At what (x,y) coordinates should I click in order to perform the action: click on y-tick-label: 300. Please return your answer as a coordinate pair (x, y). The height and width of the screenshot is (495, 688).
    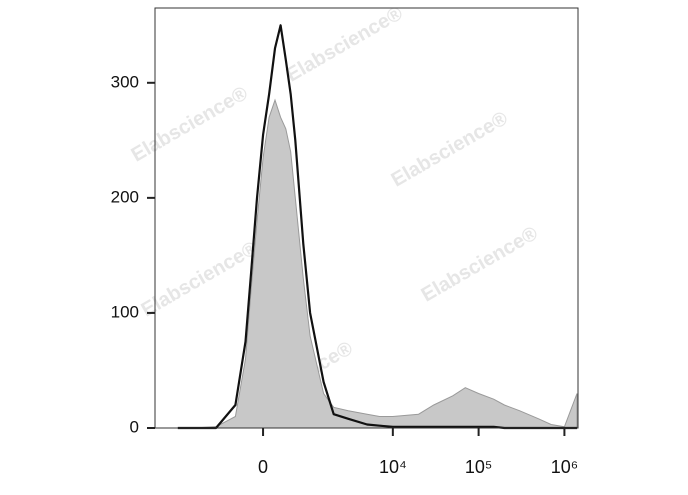
    Looking at the image, I should click on (125, 81).